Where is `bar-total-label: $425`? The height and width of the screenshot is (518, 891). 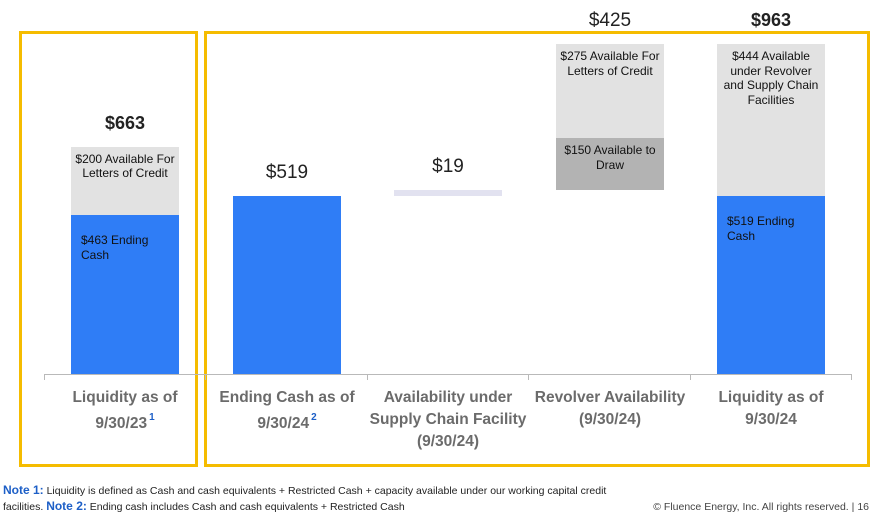
bar-total-label: $425 is located at coordinates (610, 21).